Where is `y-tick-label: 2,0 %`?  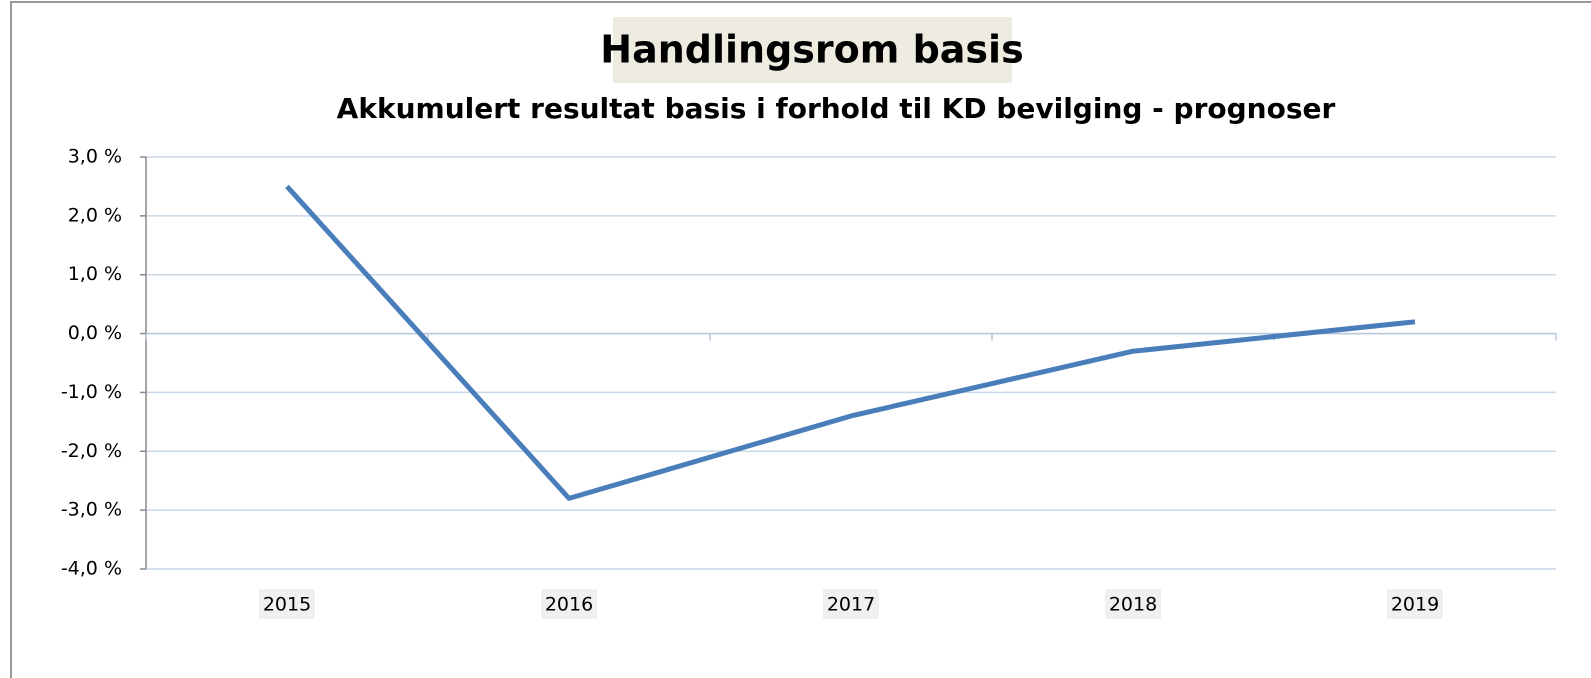
y-tick-label: 2,0 % is located at coordinates (95, 215).